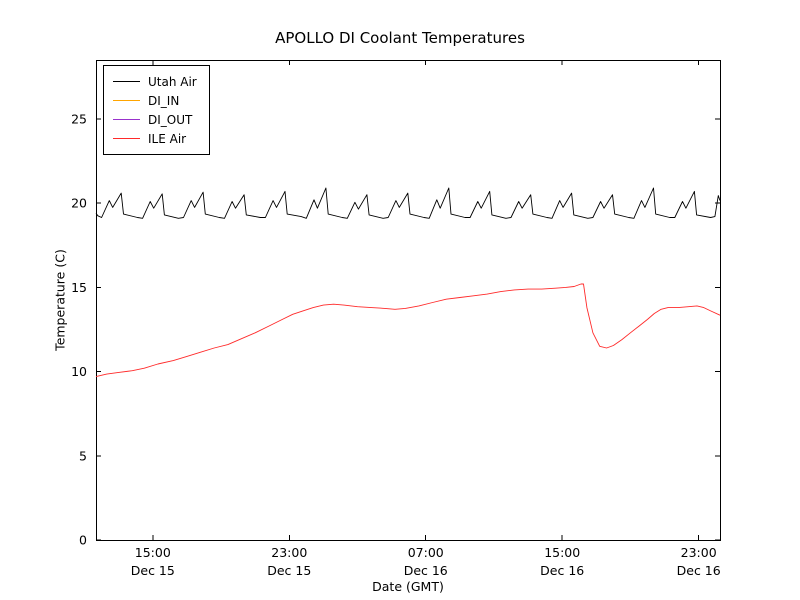 This screenshot has height=600, width=800. I want to click on chart-title: APOLLO DI Coolant Temperatures, so click(400, 38).